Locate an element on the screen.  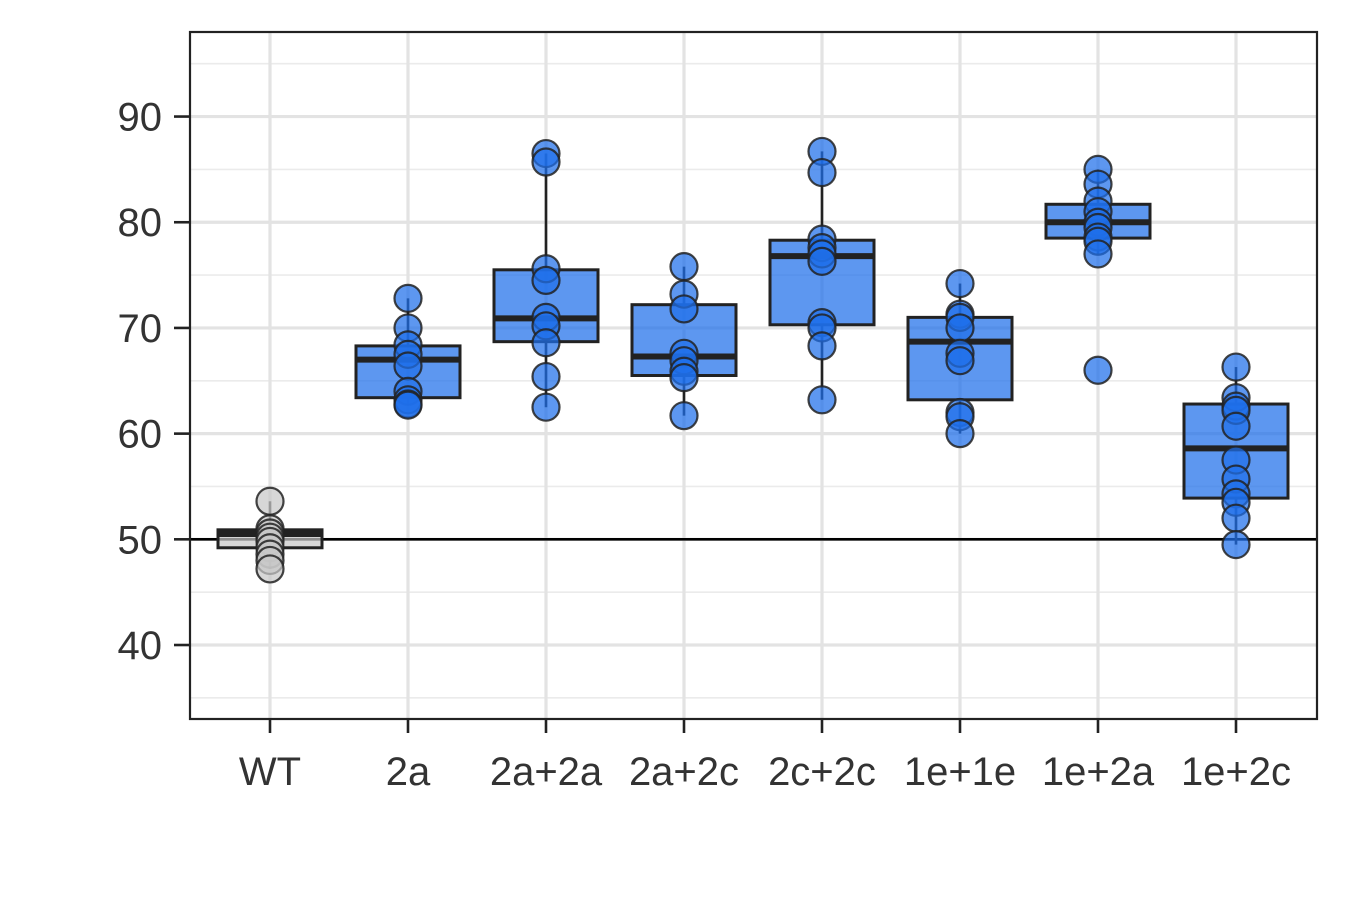
y-tick-label: 40 is located at coordinates (140, 646).